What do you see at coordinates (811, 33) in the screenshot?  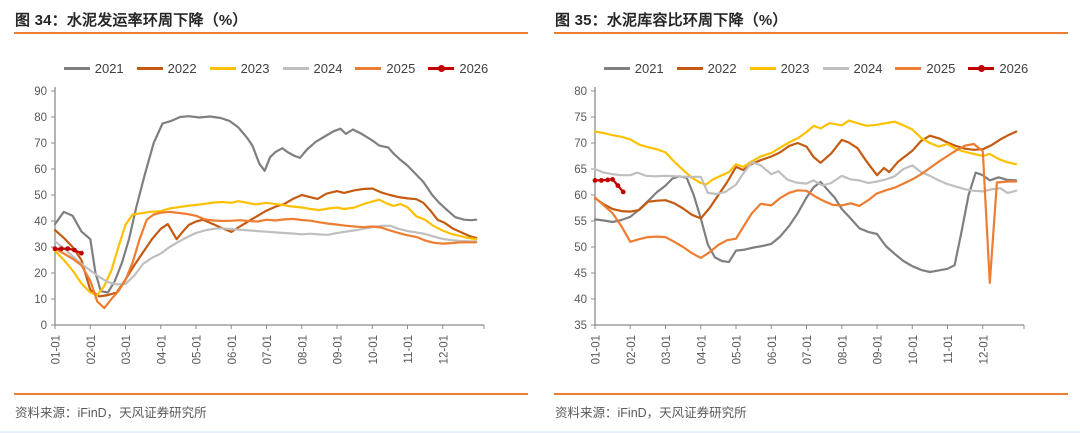 I see `title-underline` at bounding box center [811, 33].